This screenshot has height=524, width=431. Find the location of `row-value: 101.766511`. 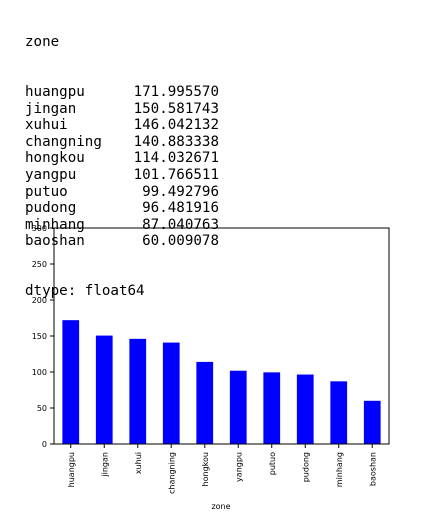

row-value: 101.766511 is located at coordinates (176, 174).